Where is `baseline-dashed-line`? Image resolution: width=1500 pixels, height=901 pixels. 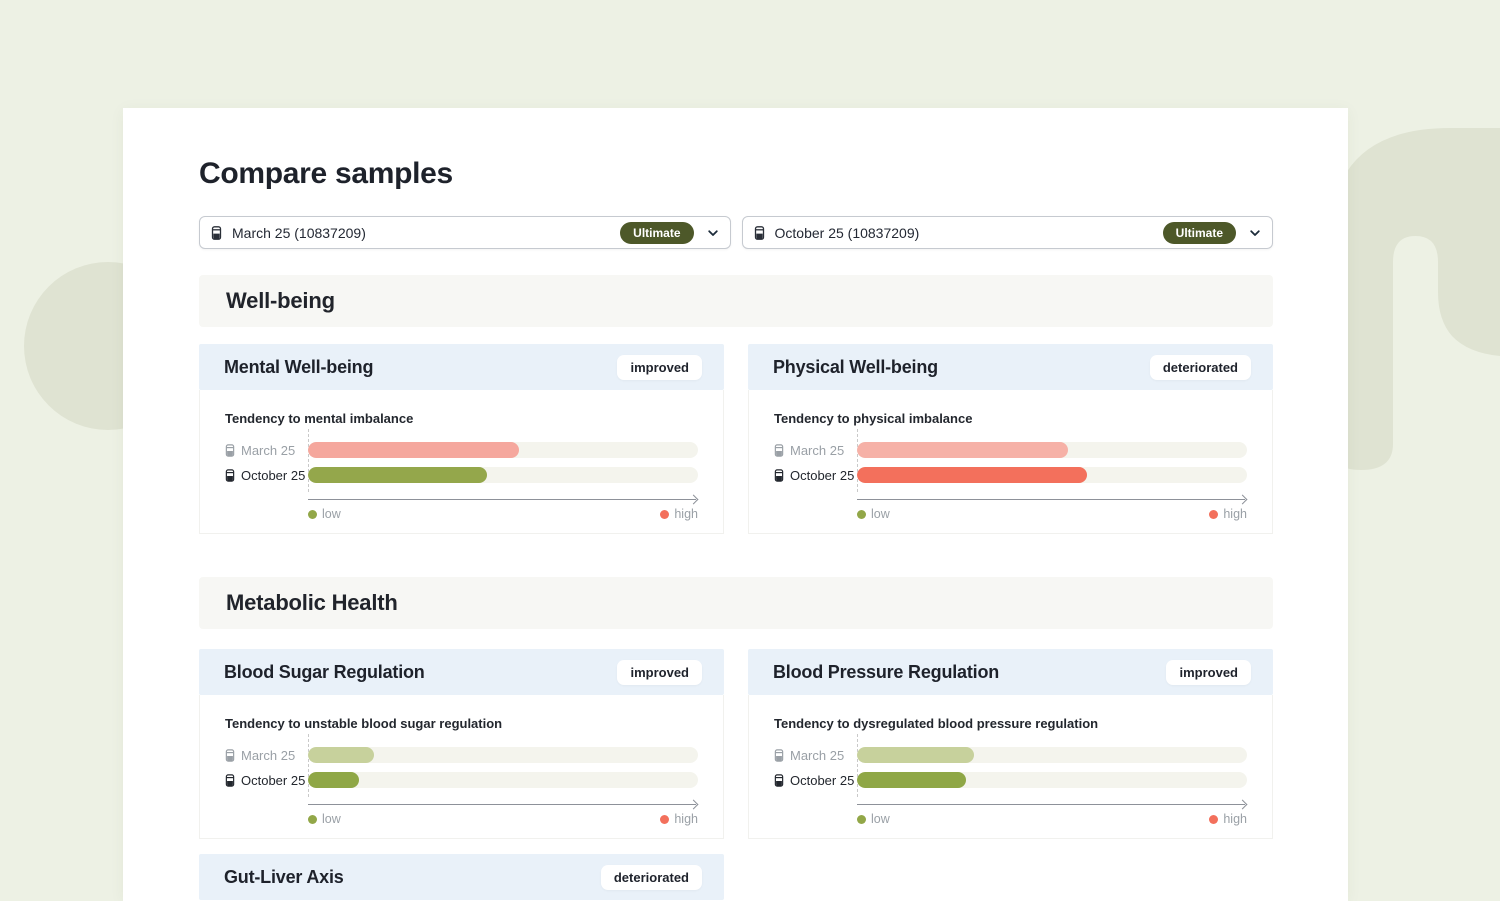 baseline-dashed-line is located at coordinates (857, 460).